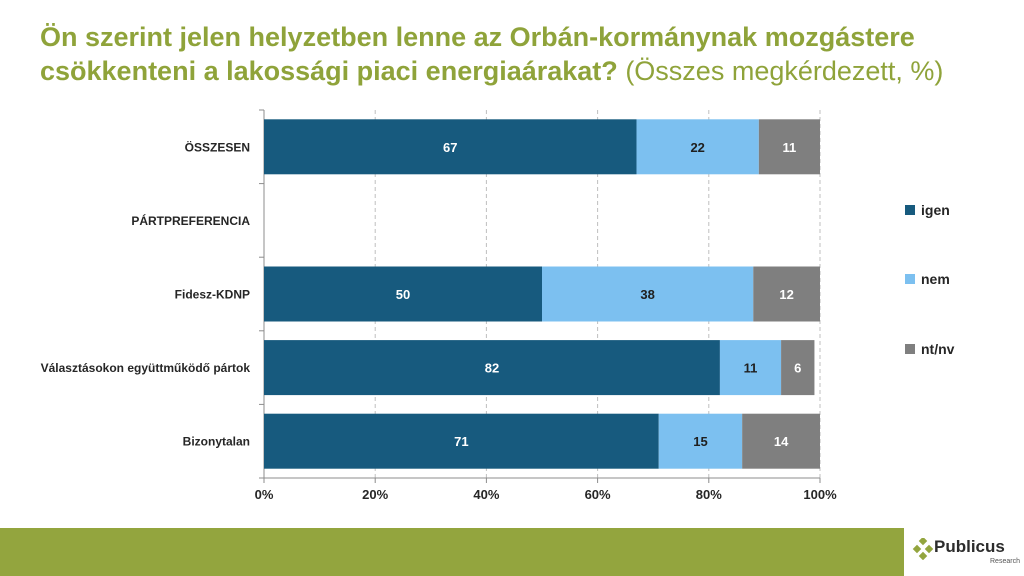  Describe the element at coordinates (910, 210) in the screenshot. I see `legend-swatch-igen` at that location.